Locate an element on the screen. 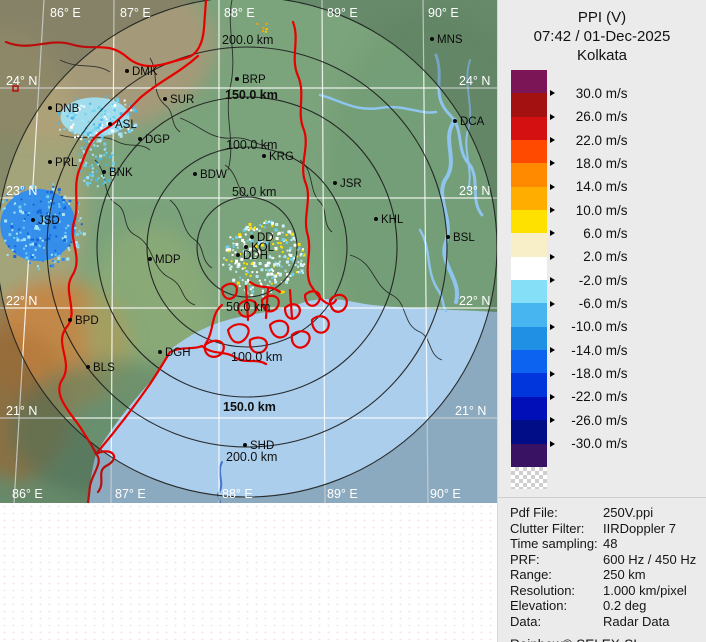  lon-label-bottom: 88° E is located at coordinates (237, 494).